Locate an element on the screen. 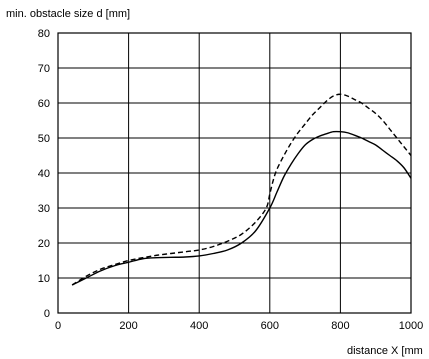  y-tick-label: 10 is located at coordinates (44, 279).